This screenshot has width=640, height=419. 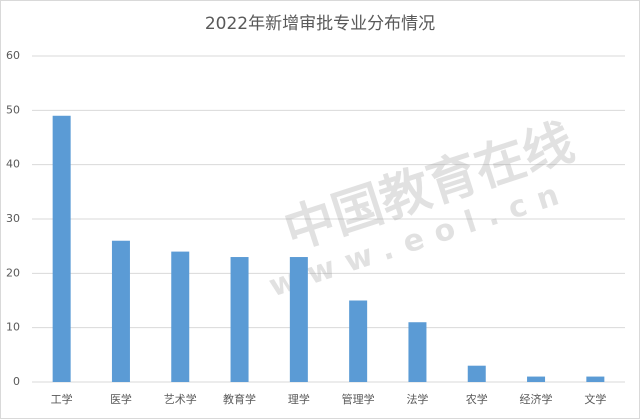 I want to click on y-tick-label: 50, so click(x=13, y=109).